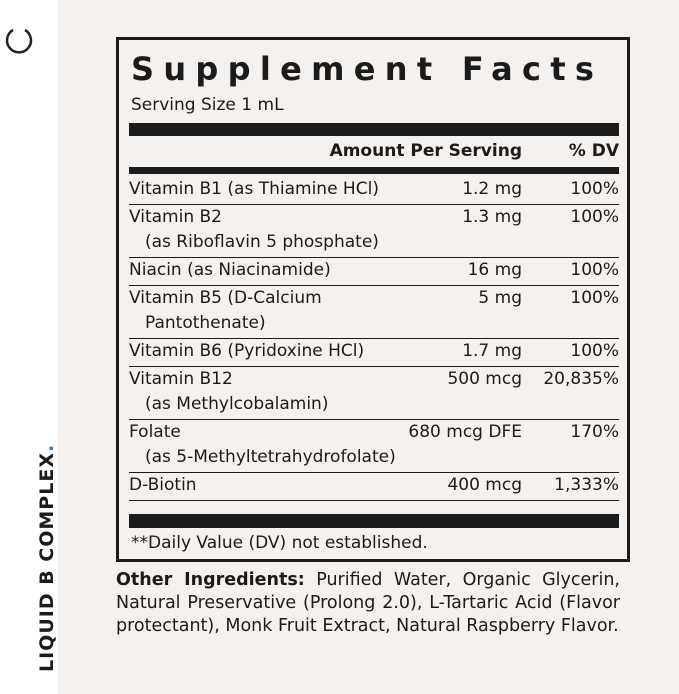 The width and height of the screenshot is (679, 694). What do you see at coordinates (593, 151) in the screenshot?
I see `dv-header: % DV` at bounding box center [593, 151].